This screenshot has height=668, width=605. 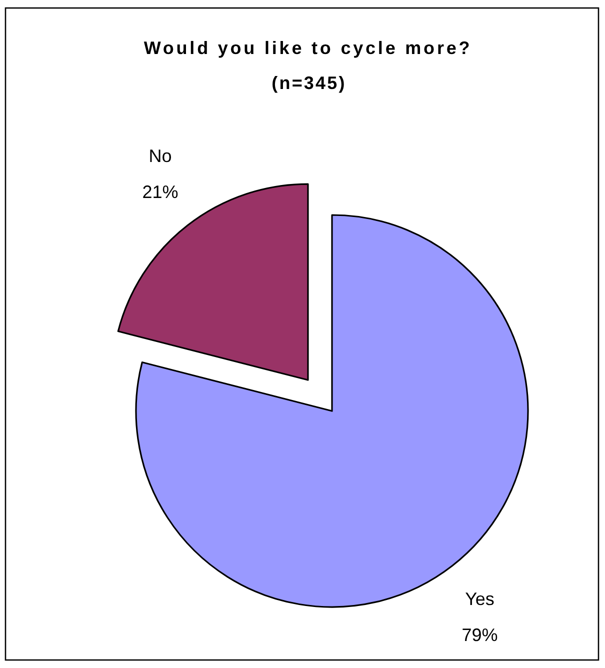 I want to click on data-label: 21%, so click(x=160, y=192).